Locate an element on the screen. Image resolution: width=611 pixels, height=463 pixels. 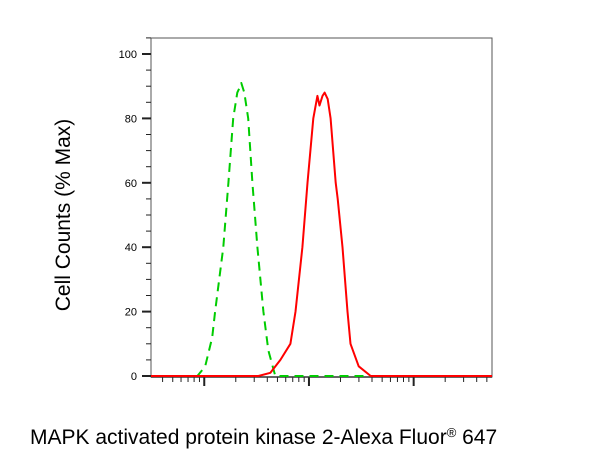
x-axis-label-suffix: 647 is located at coordinates (476, 437).